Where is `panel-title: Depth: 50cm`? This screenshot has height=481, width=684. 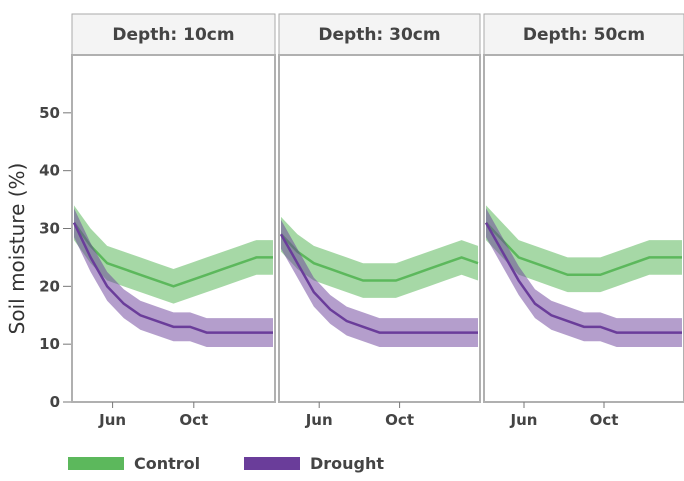
panel-title: Depth: 50cm is located at coordinates (584, 35).